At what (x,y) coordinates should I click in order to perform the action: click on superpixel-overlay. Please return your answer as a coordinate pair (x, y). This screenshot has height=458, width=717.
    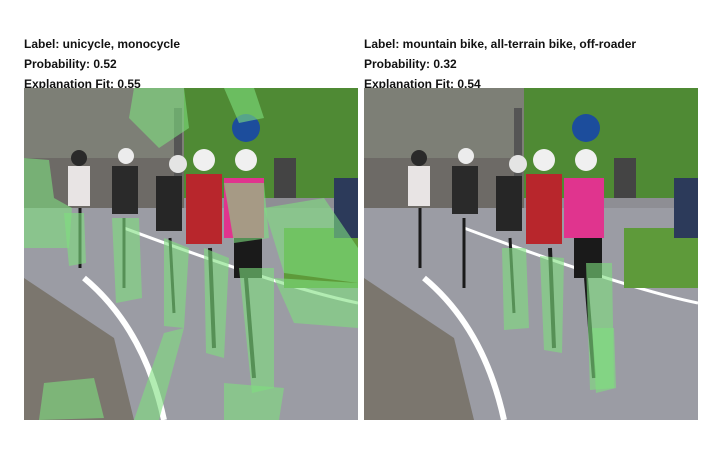
    Looking at the image, I should click on (559, 320).